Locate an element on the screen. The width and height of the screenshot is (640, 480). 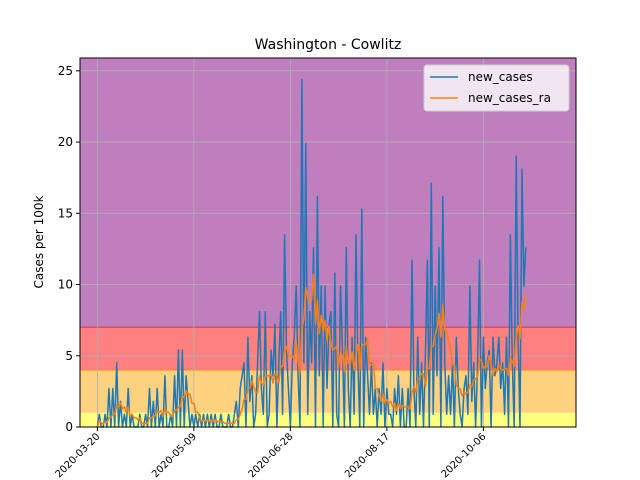
x-tick-label-3: 2020-08-17 is located at coordinates (367, 455).